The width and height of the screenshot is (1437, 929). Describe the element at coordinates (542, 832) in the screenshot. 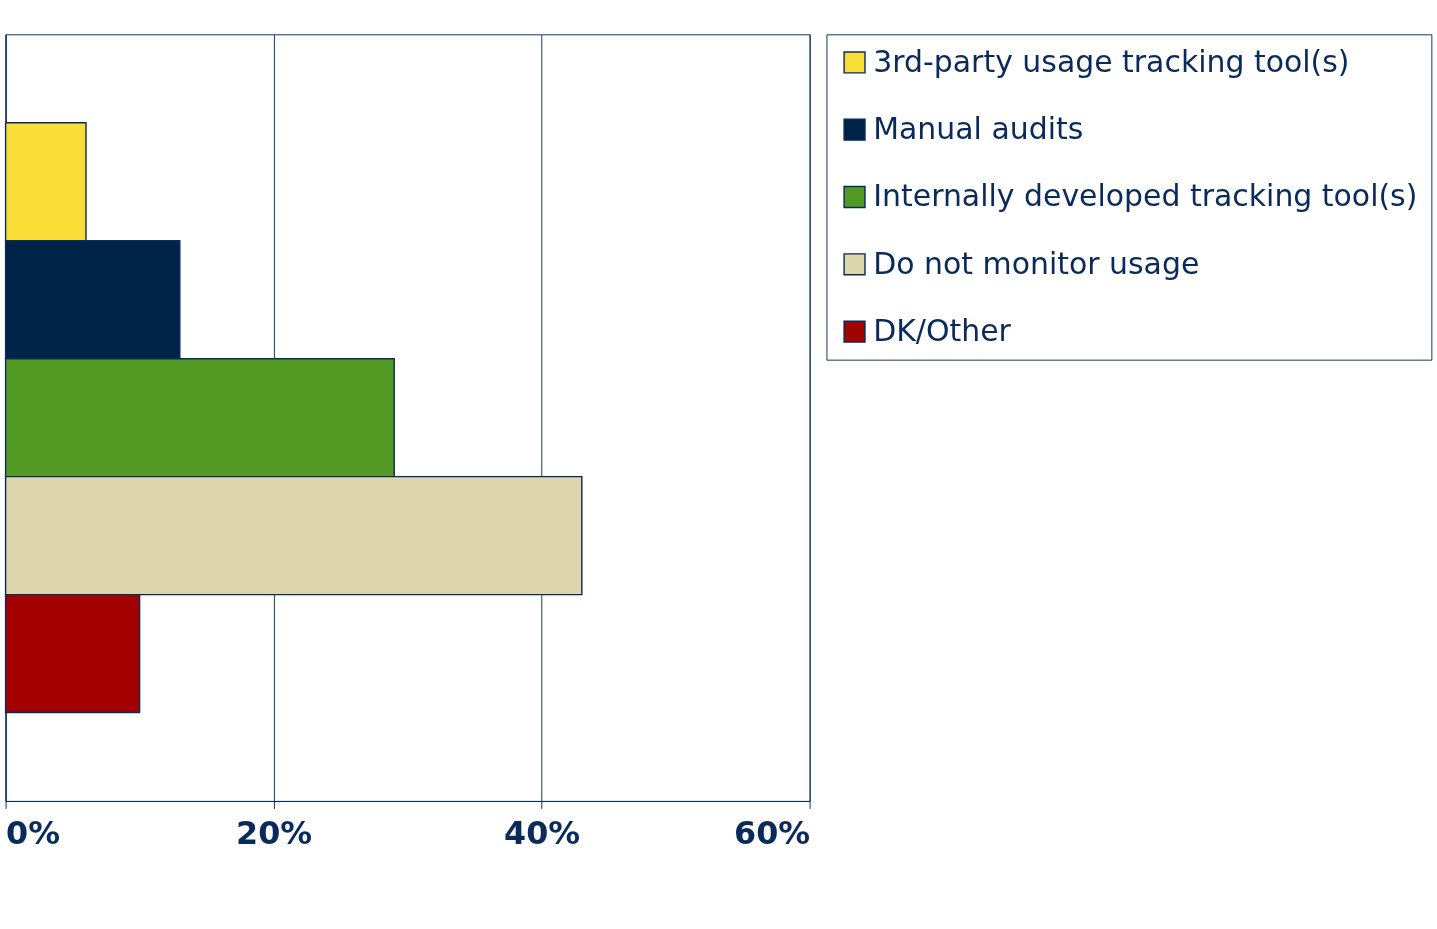

I see `x-tick-label: 40%` at that location.